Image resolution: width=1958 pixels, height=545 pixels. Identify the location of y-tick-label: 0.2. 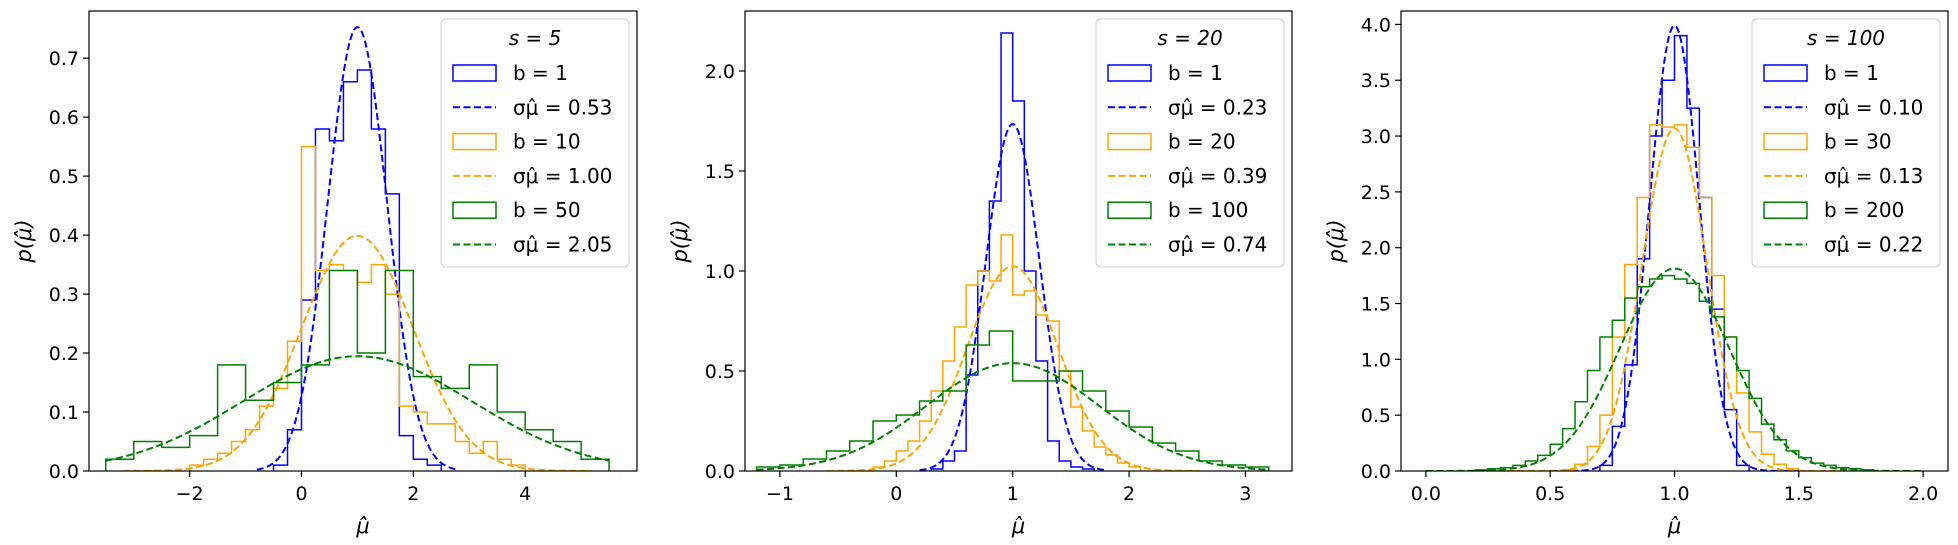
(64, 354).